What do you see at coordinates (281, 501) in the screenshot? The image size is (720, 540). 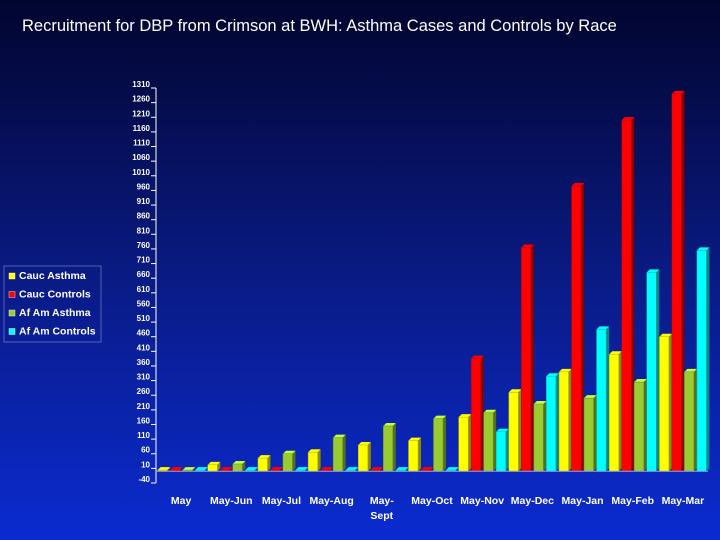 I see `x-tick-label: May-Jul` at bounding box center [281, 501].